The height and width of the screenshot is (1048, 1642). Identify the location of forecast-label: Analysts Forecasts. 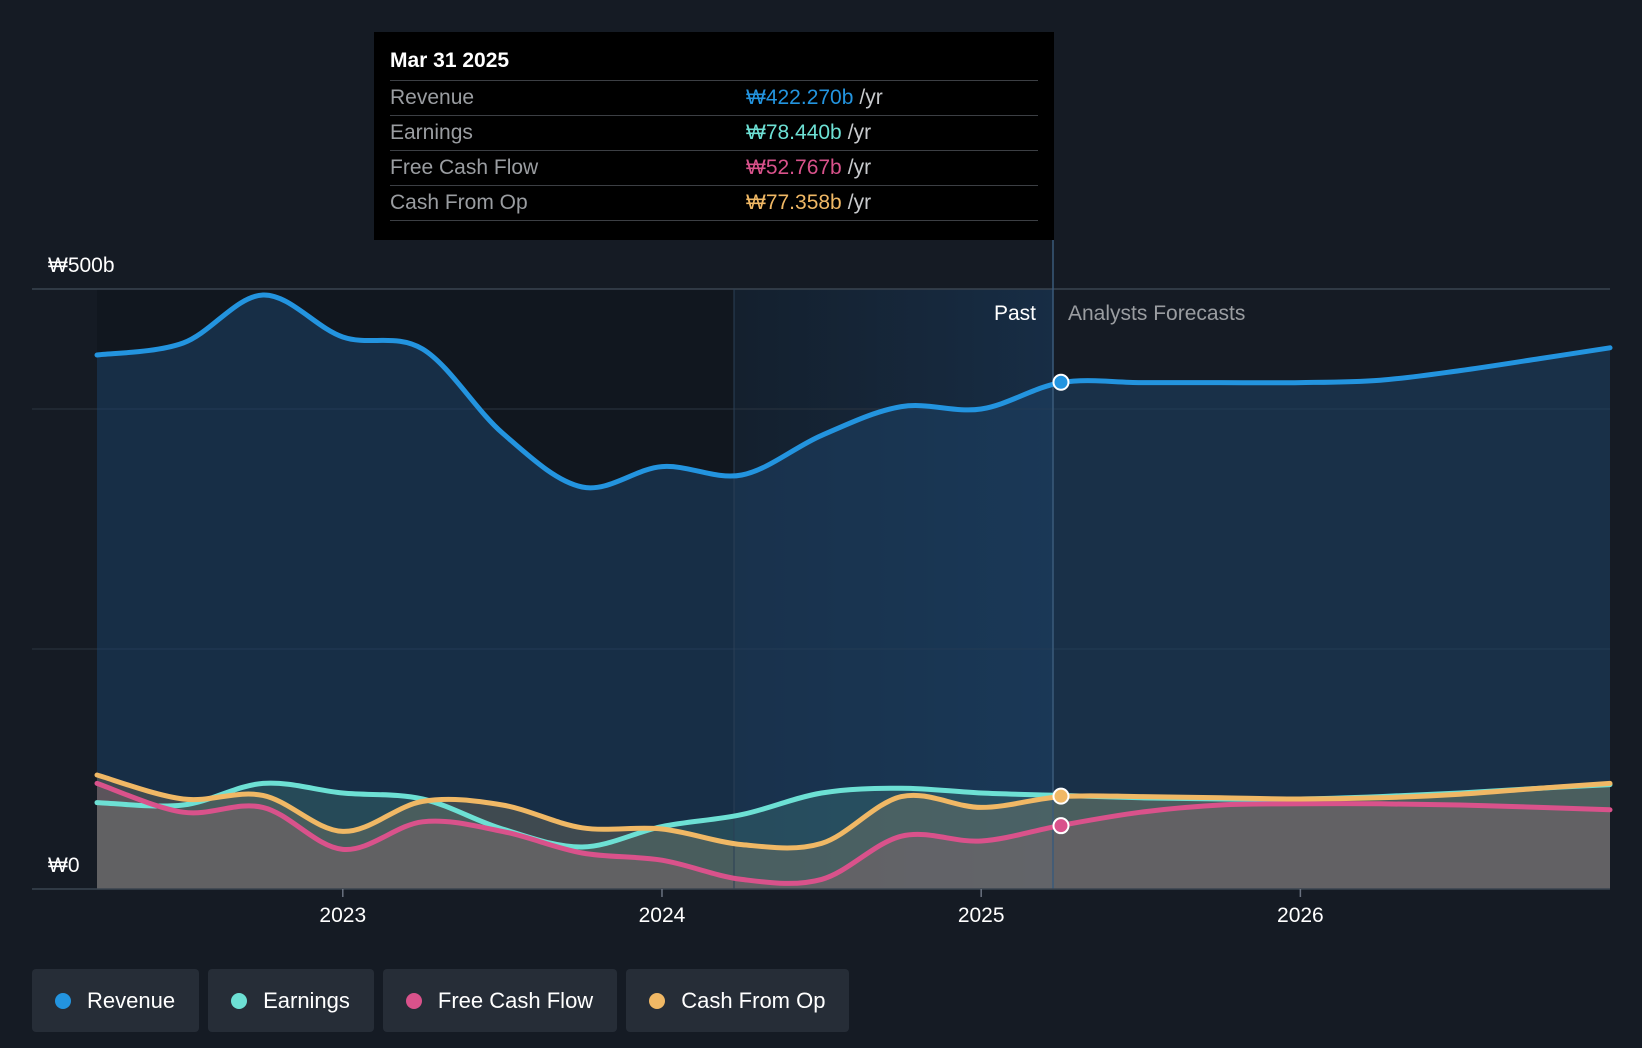
(1156, 313).